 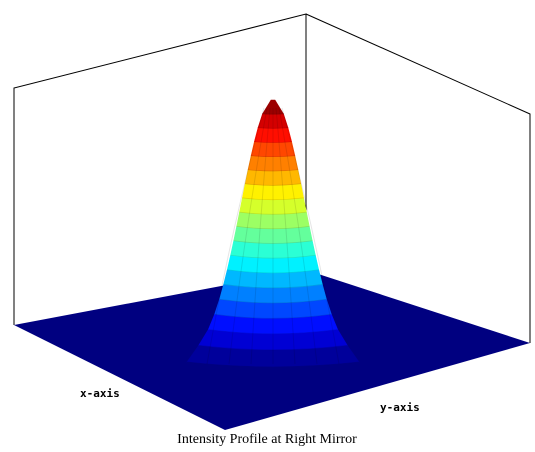 I want to click on surface-band, so click(x=273, y=107).